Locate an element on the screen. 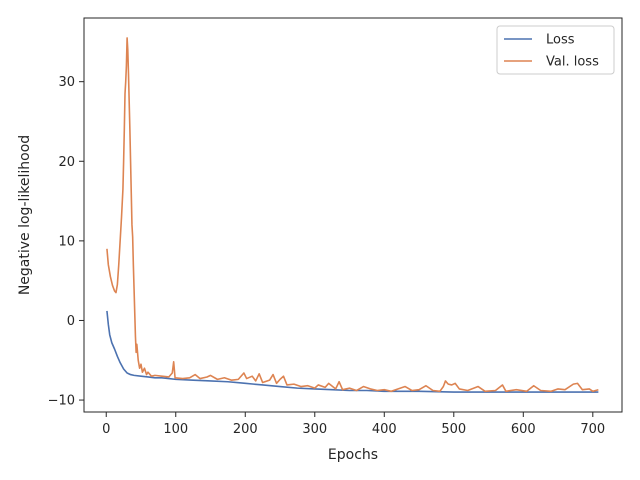 The height and width of the screenshot is (480, 640). legend: Loss Val. loss is located at coordinates (555, 50).